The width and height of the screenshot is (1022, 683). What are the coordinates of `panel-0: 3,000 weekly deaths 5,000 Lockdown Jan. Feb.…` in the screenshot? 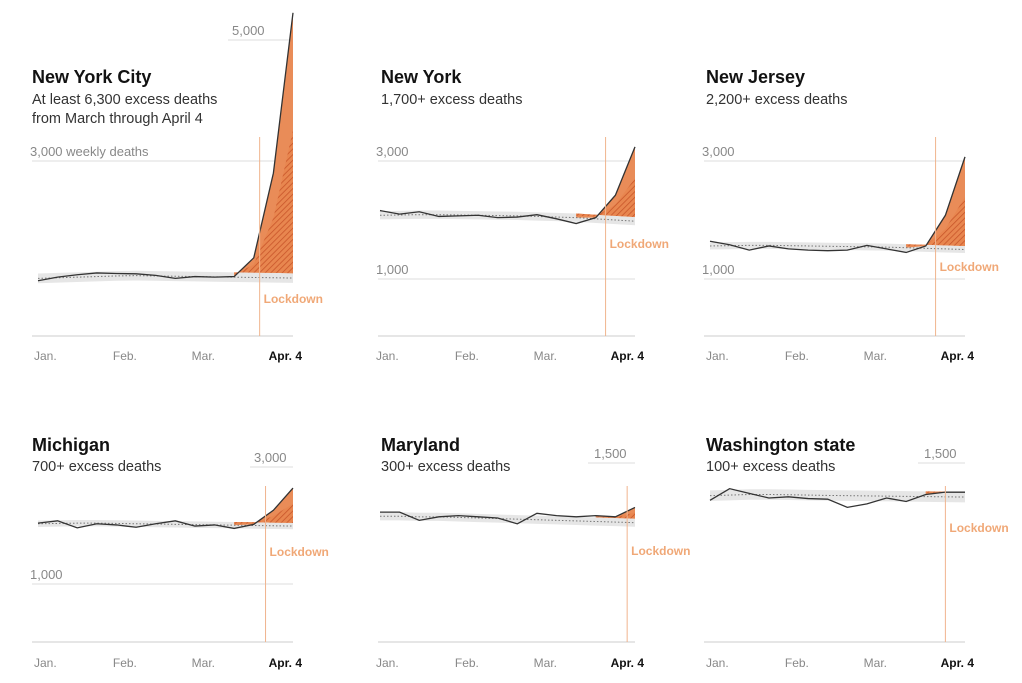 It's located at (176, 187).